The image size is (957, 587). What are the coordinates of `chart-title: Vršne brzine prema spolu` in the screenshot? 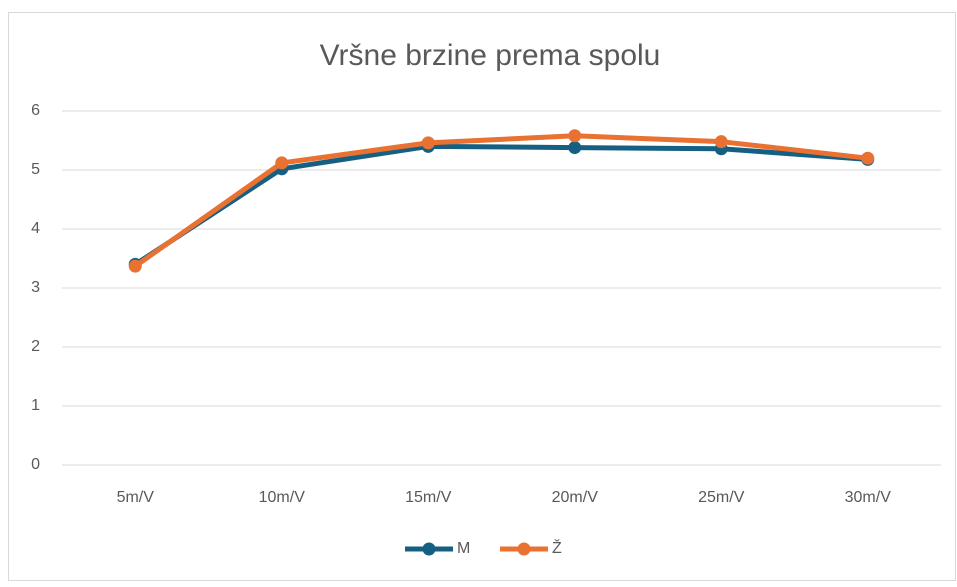 It's located at (490, 55).